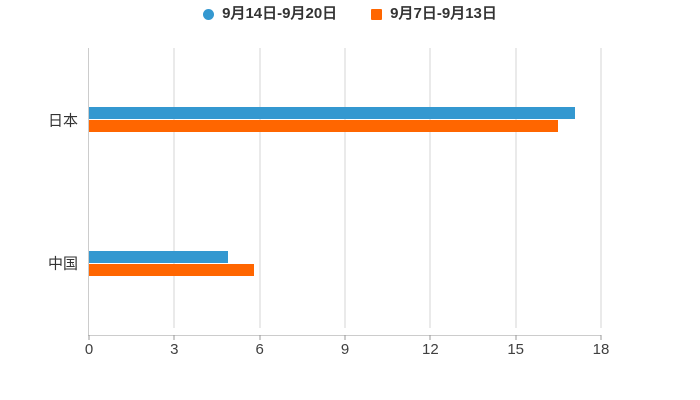 This screenshot has width=700, height=400. What do you see at coordinates (89, 349) in the screenshot?
I see `tick-label-x-0: 0` at bounding box center [89, 349].